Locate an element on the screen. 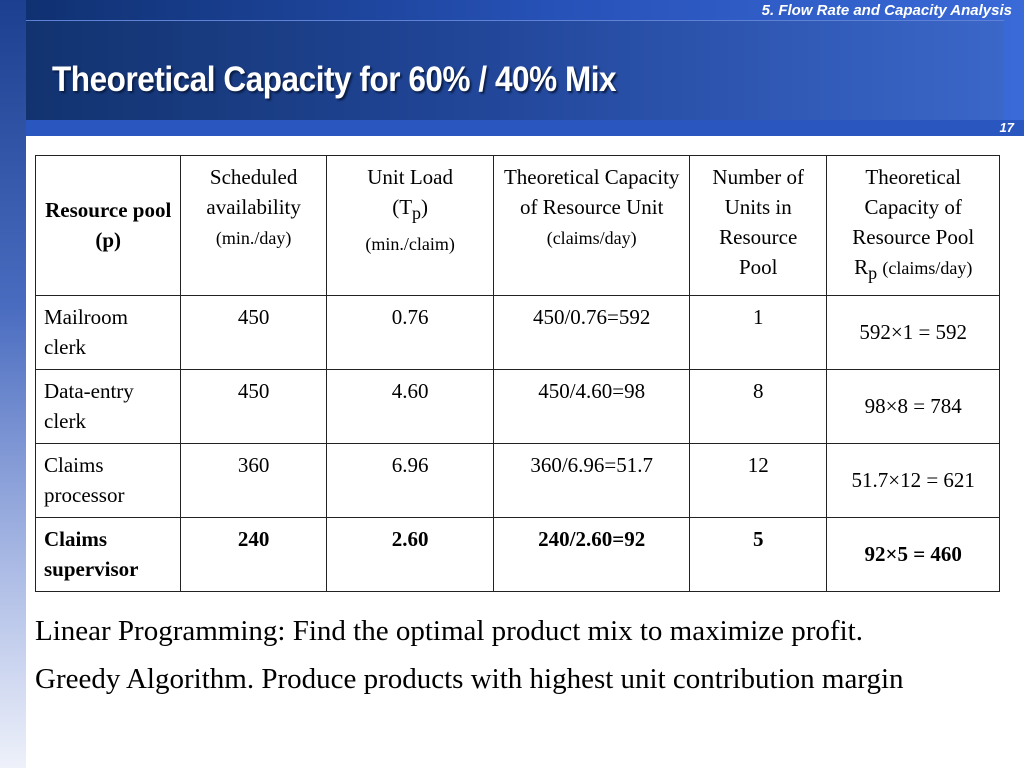 This screenshot has height=768, width=1024. cell-resource-pool: Claims processor is located at coordinates (108, 481).